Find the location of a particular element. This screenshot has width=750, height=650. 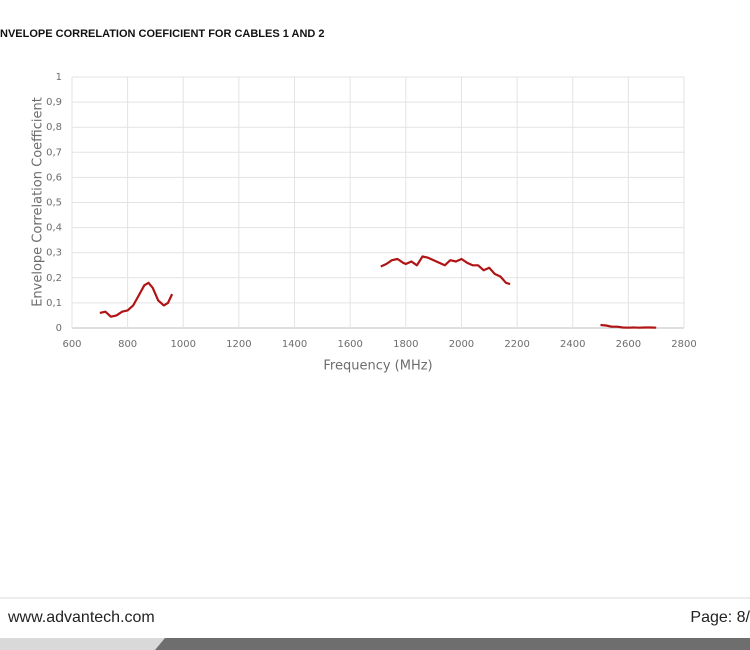

x-tick-label: 600 is located at coordinates (71, 344).